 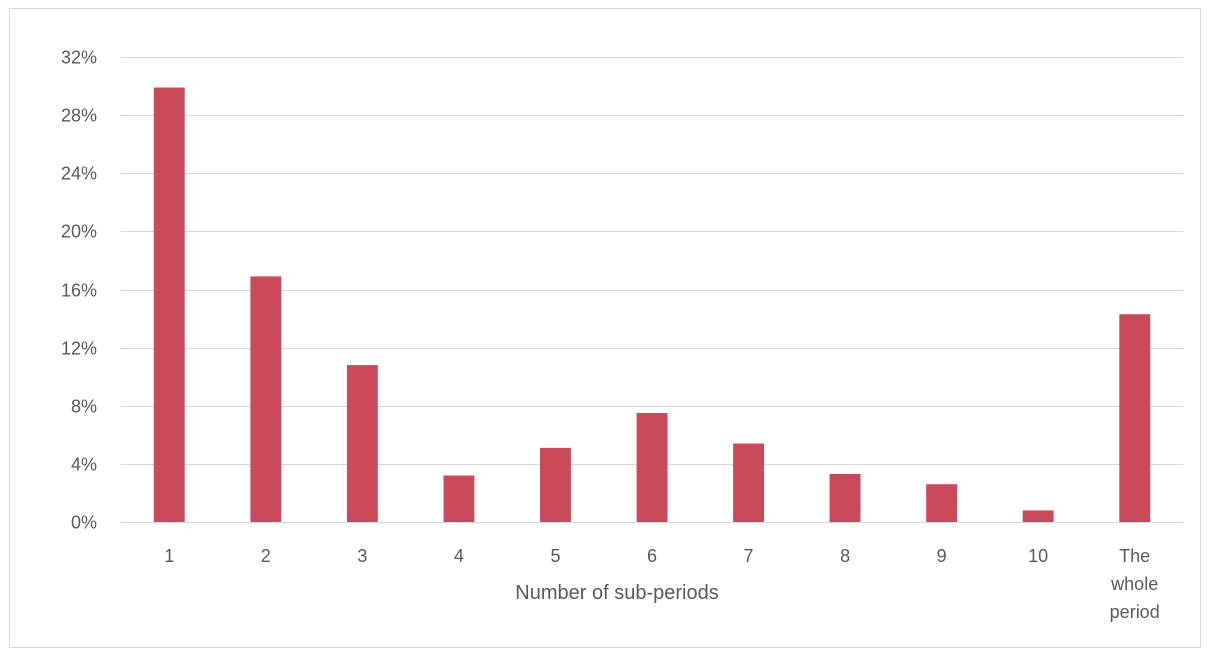 I want to click on x-axis-title: Number of sub-periods, so click(x=616, y=593).